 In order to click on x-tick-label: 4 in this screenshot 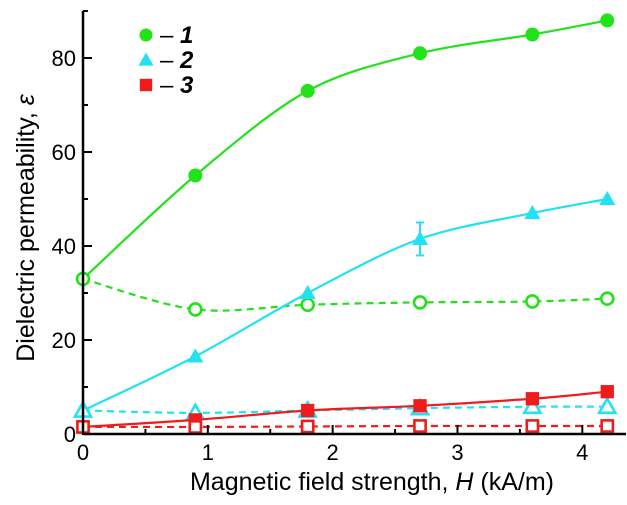, I will do `click(582, 452)`.